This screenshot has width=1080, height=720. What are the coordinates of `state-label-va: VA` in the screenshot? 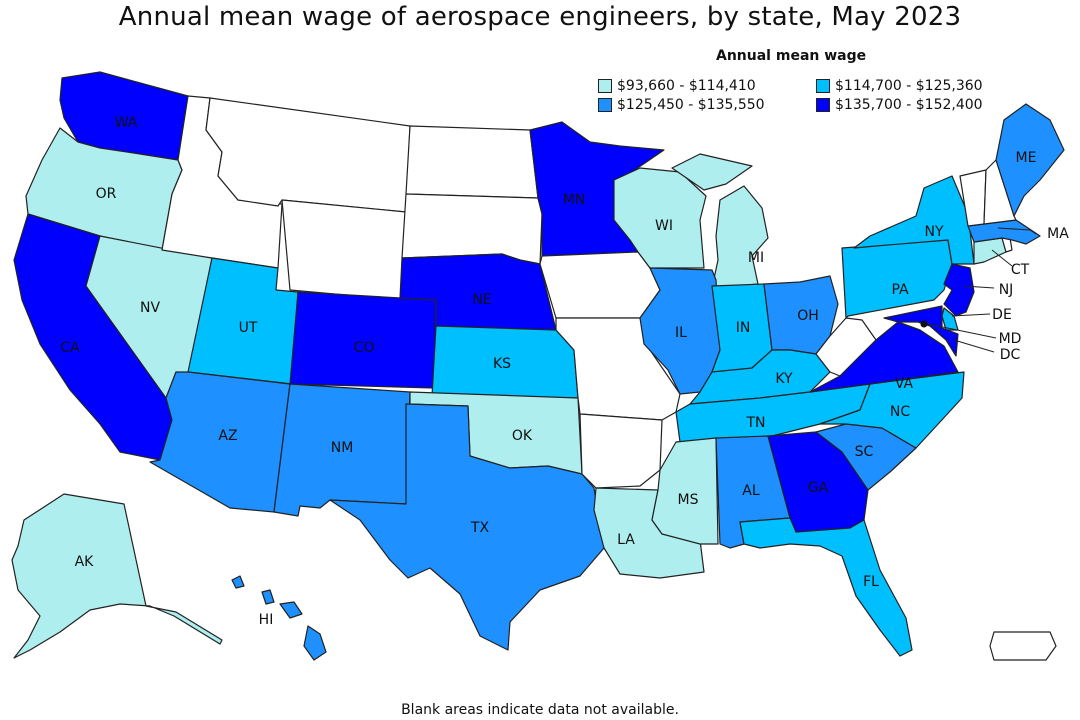 It's located at (904, 384).